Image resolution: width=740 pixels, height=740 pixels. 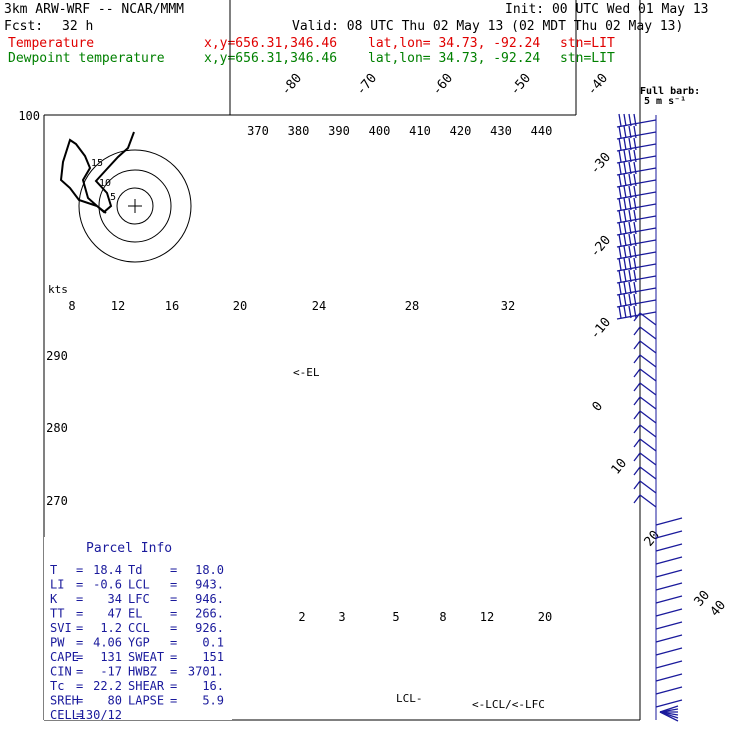 I want to click on parcel-info-cell: 3701., so click(x=206, y=672).